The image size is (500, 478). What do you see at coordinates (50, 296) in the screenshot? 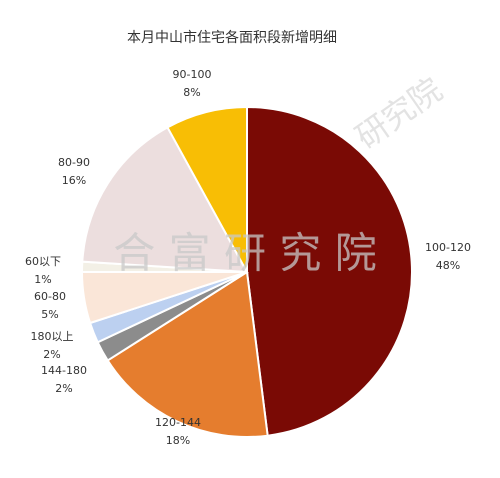
I see `slice-label: 60-80` at bounding box center [50, 296].